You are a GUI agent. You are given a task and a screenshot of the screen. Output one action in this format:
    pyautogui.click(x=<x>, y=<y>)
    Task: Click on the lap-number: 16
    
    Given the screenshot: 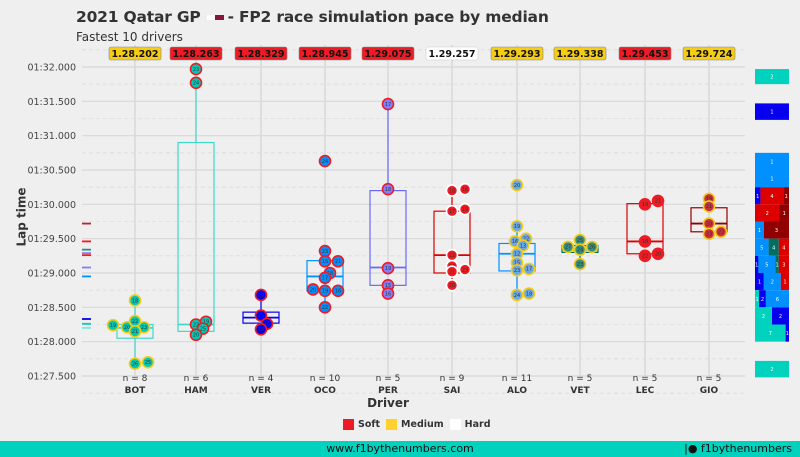 What is the action you would take?
    pyautogui.click(x=338, y=292)
    